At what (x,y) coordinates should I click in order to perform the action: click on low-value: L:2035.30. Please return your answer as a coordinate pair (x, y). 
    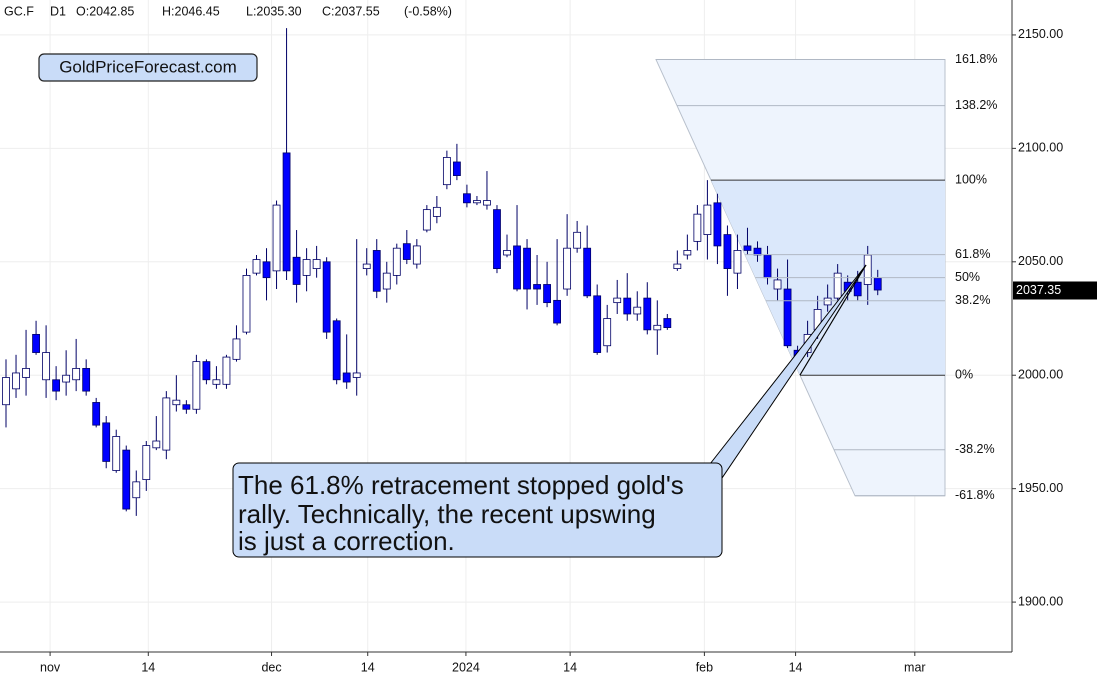
    Looking at the image, I should click on (274, 11).